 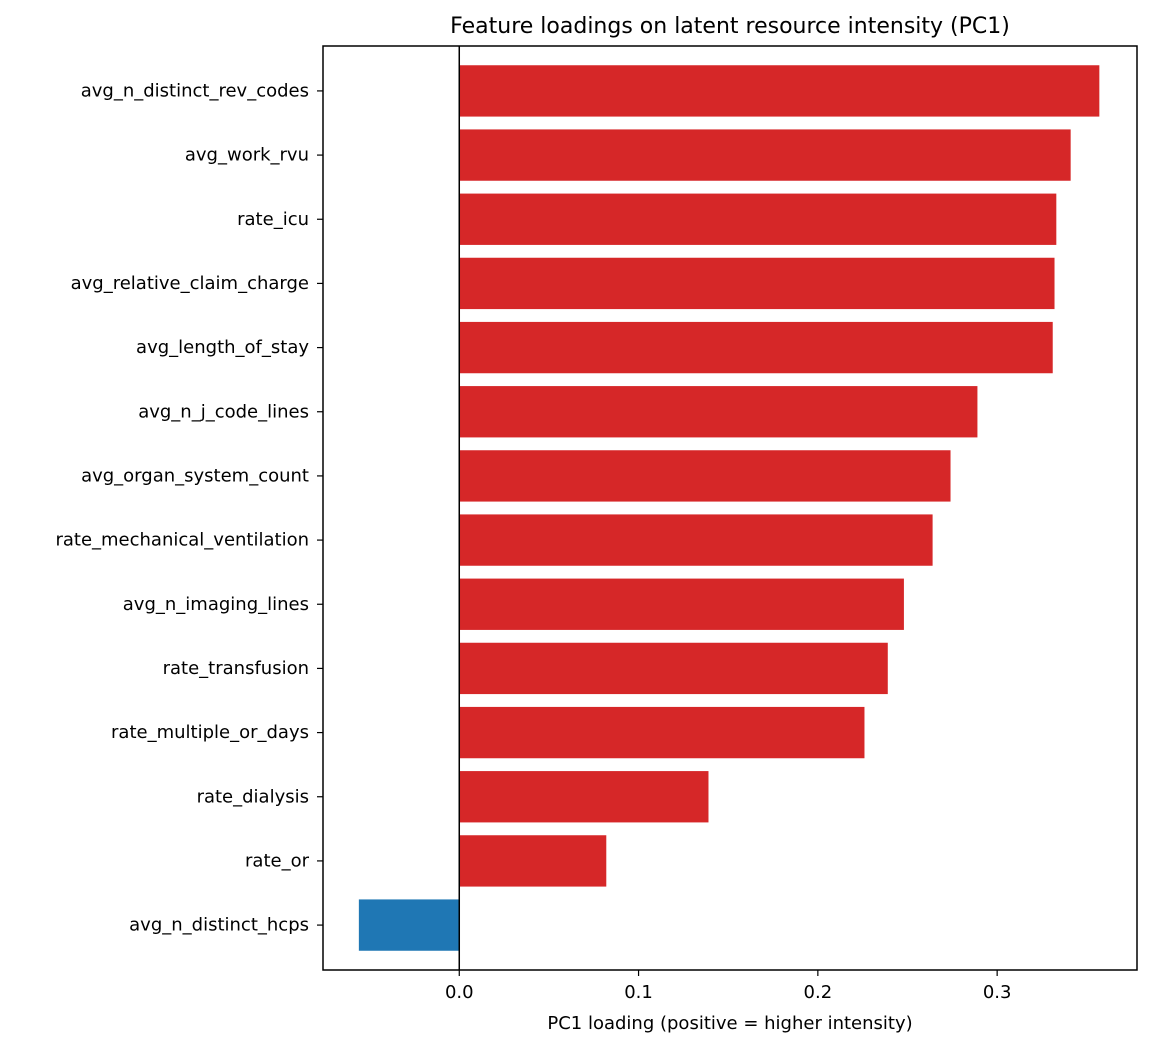 I want to click on y-tick-label: avg_work_rvu, so click(x=247, y=155).